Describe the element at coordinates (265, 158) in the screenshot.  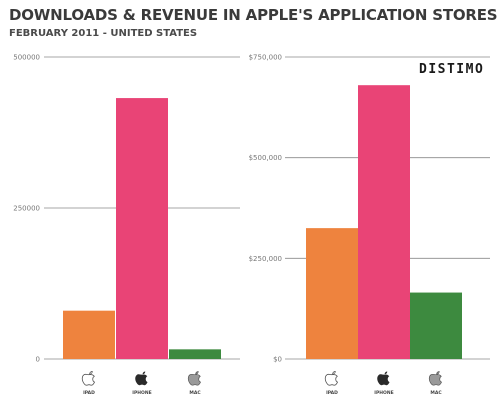
I see `y-tick-label: $500,000` at that location.